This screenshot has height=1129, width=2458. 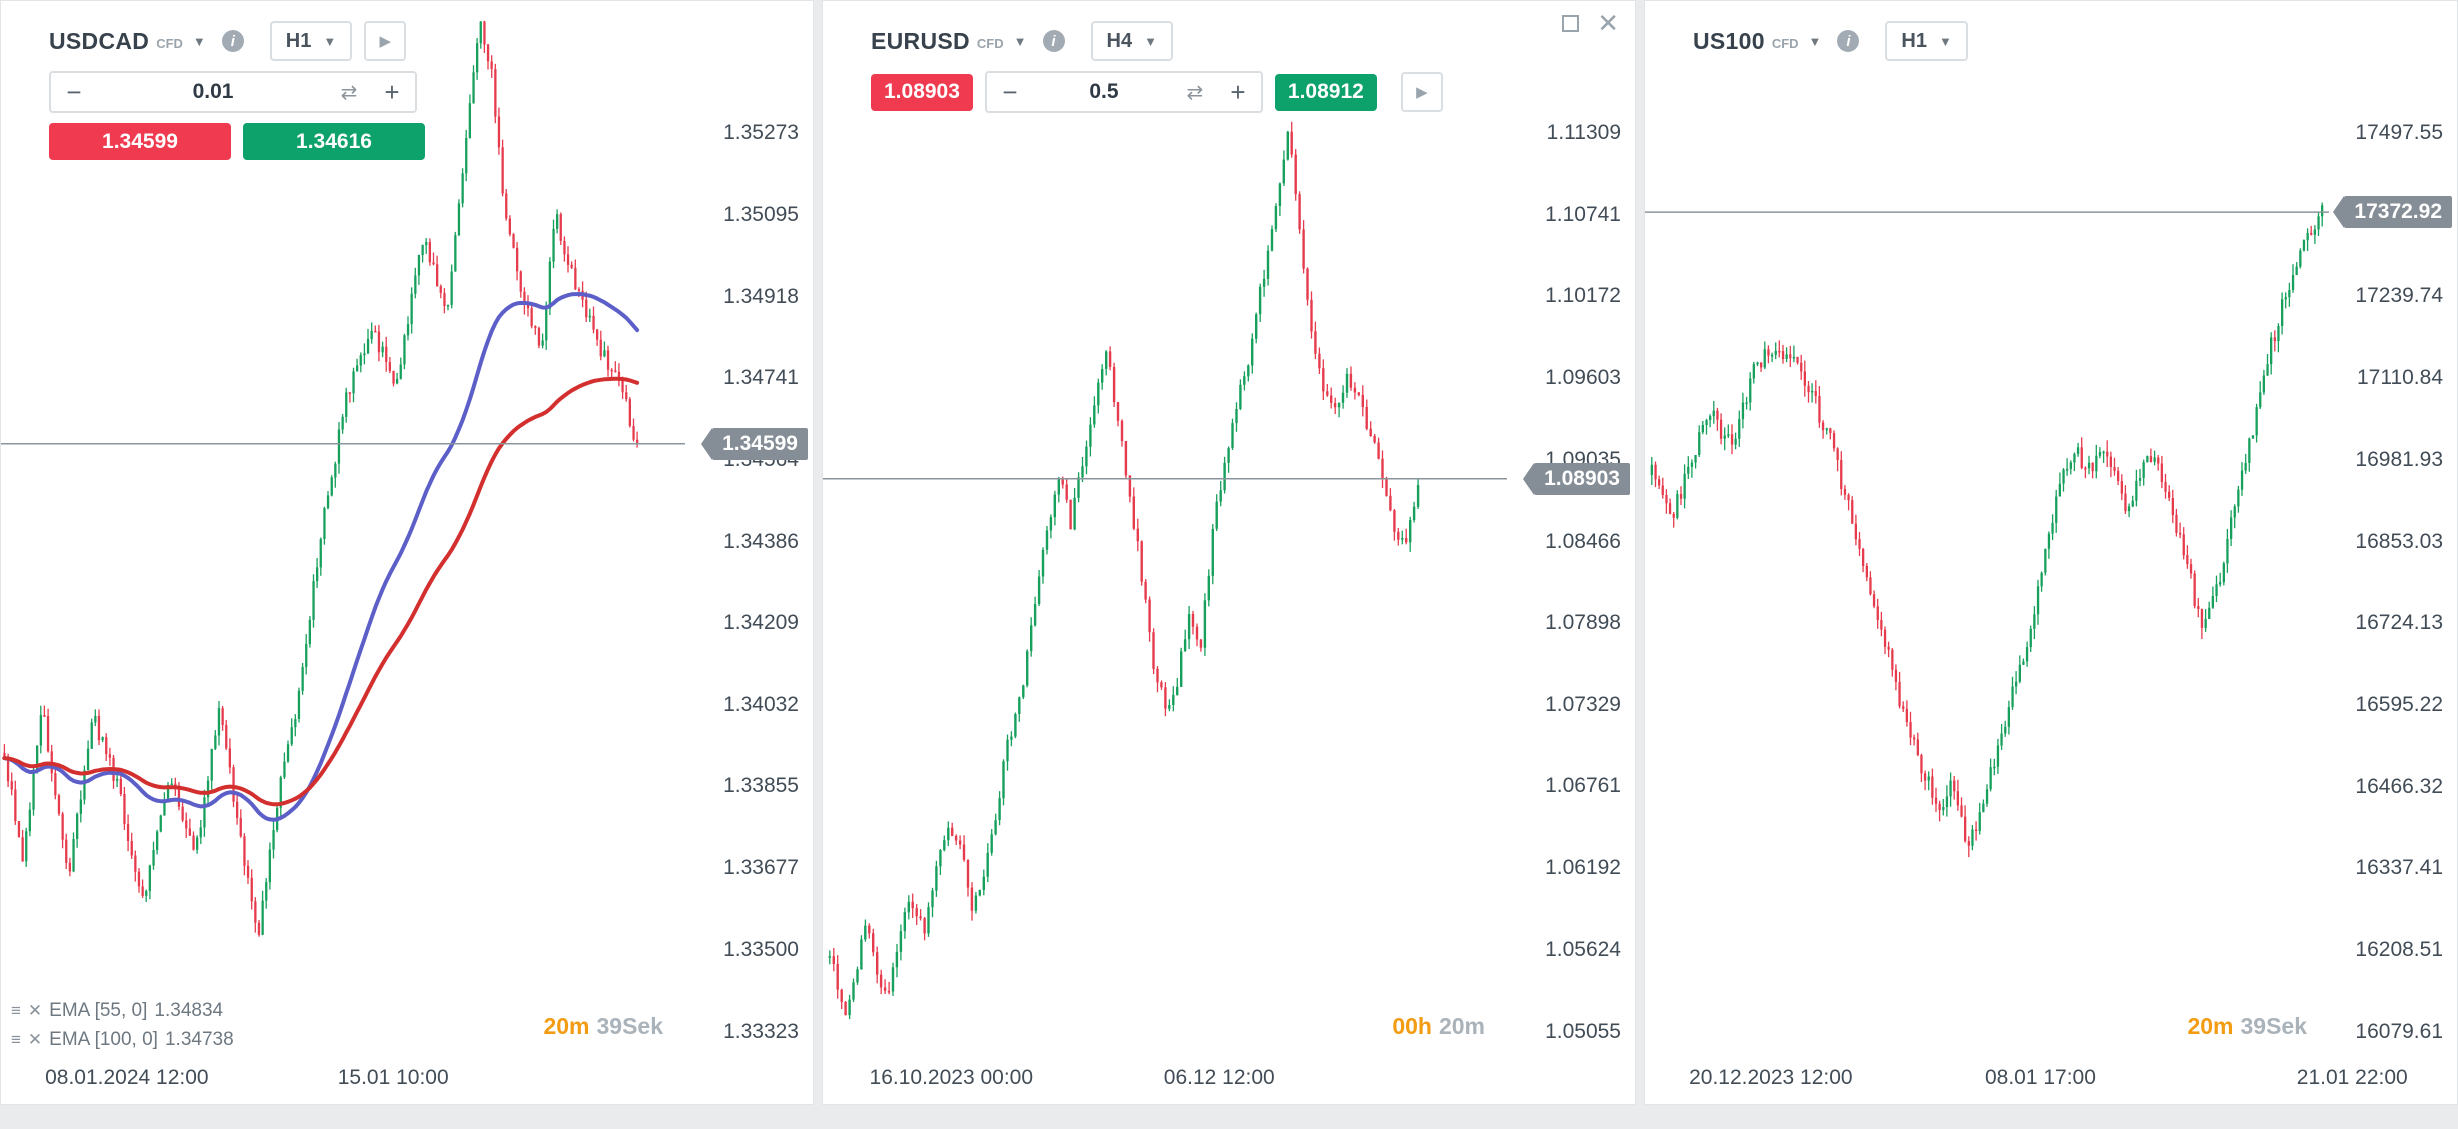 I want to click on price-tick-label: 16853.03, so click(x=2399, y=541).